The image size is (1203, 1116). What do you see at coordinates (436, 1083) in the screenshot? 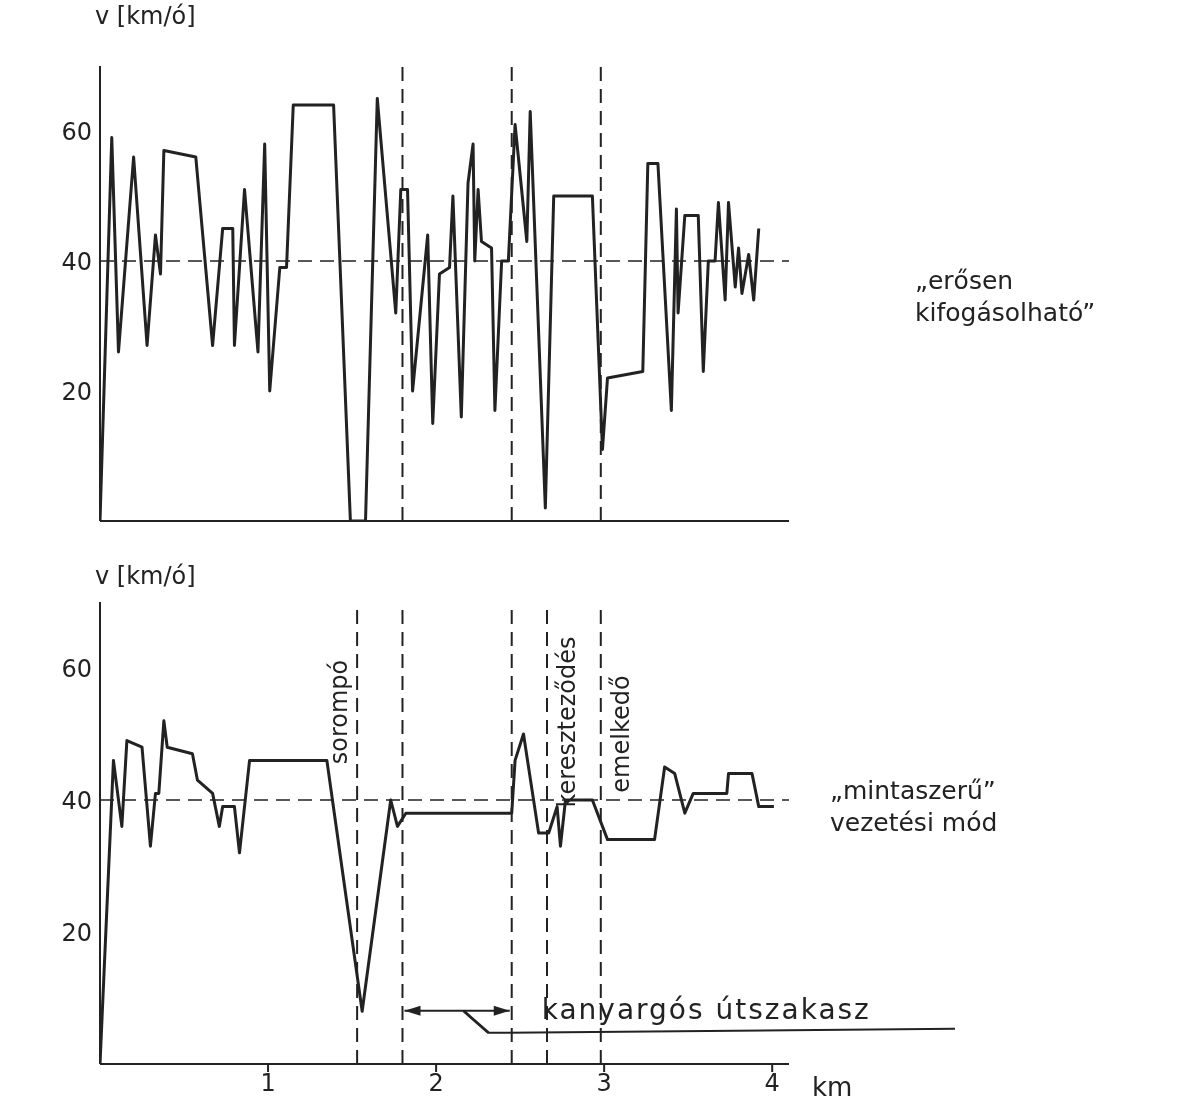
I see `x-tick-label: 2` at bounding box center [436, 1083].